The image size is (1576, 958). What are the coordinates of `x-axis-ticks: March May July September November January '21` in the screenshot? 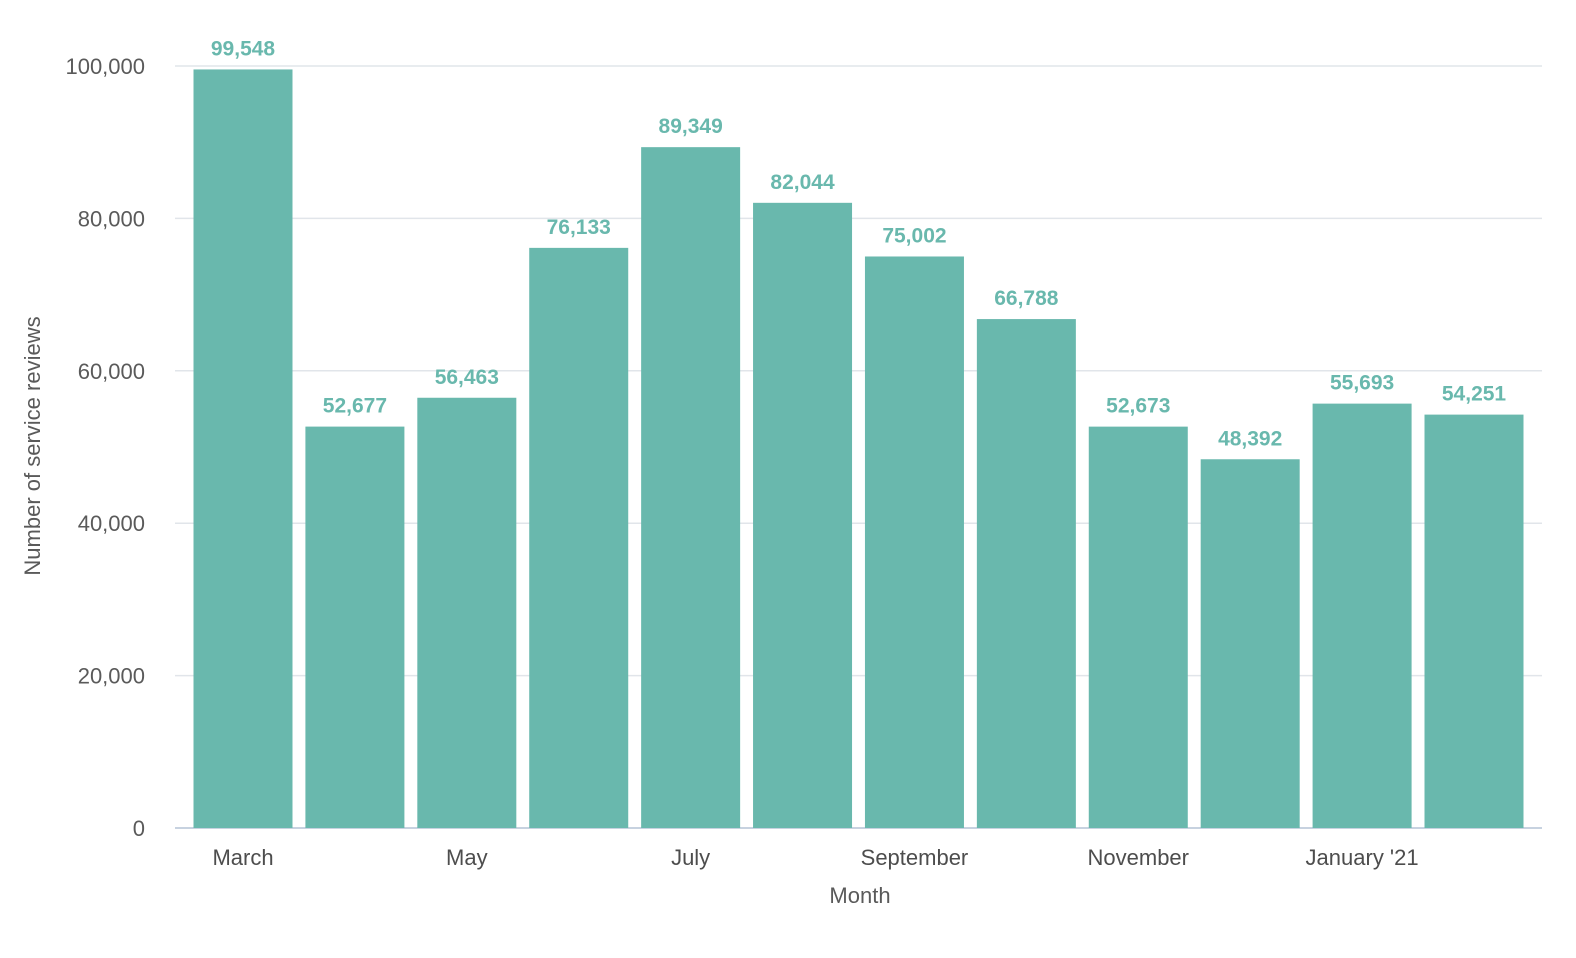 It's located at (815, 857).